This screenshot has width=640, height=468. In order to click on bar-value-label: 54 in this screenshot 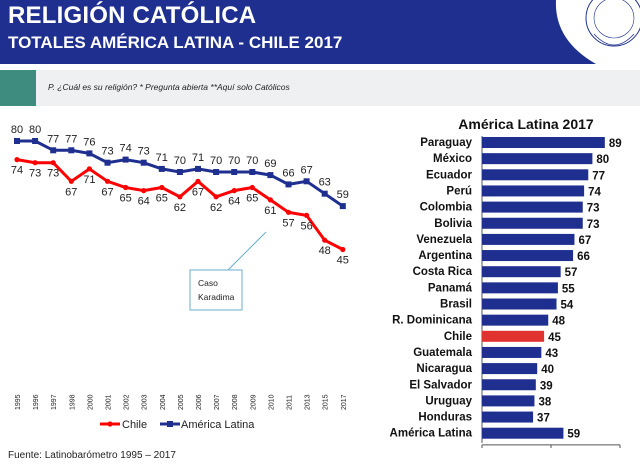, I will do `click(567, 306)`.